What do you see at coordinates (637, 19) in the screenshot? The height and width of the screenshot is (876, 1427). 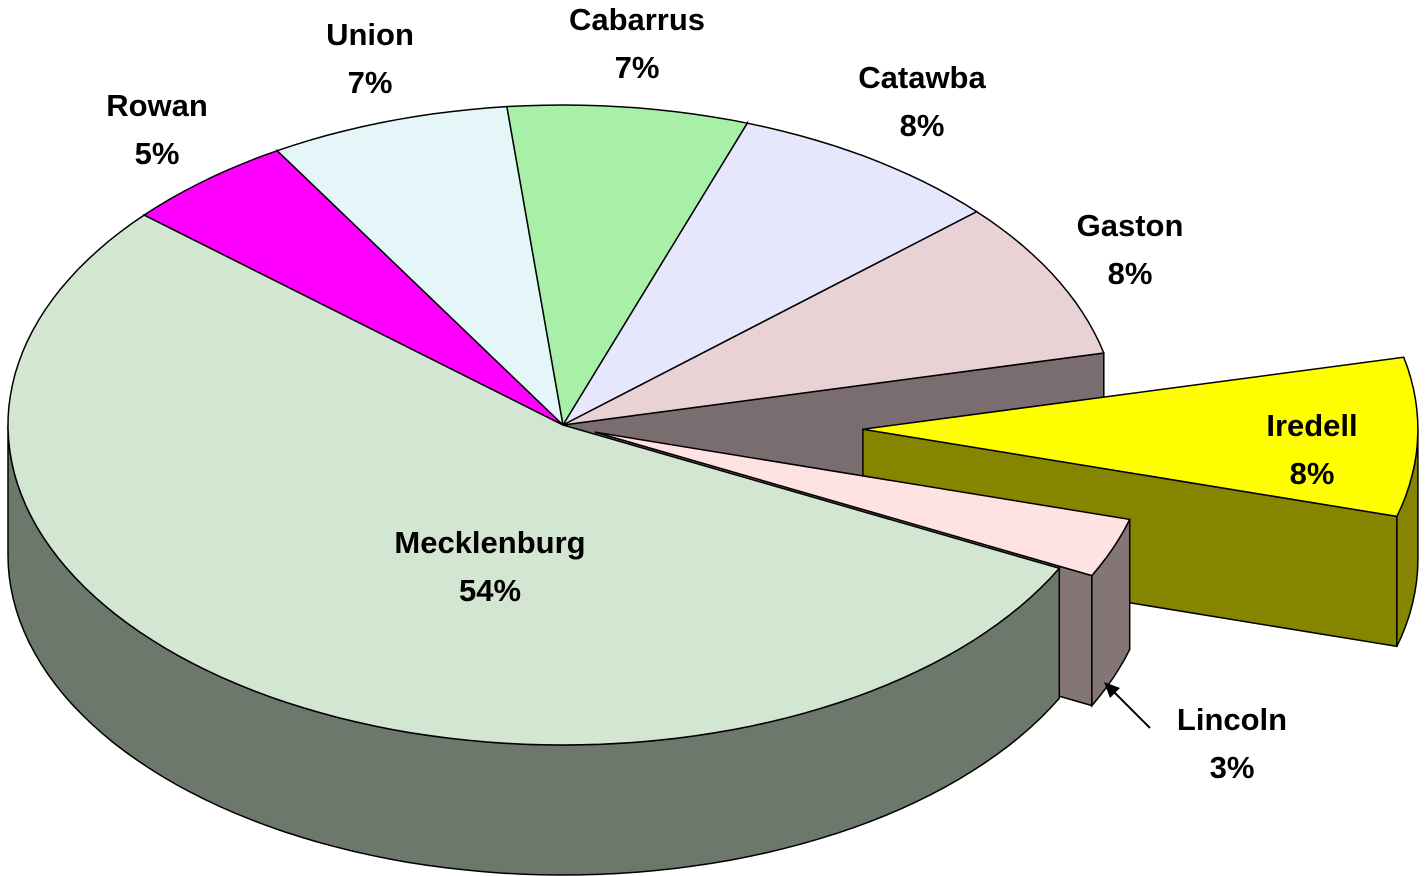 I see `slice-label: Cabarrus` at bounding box center [637, 19].